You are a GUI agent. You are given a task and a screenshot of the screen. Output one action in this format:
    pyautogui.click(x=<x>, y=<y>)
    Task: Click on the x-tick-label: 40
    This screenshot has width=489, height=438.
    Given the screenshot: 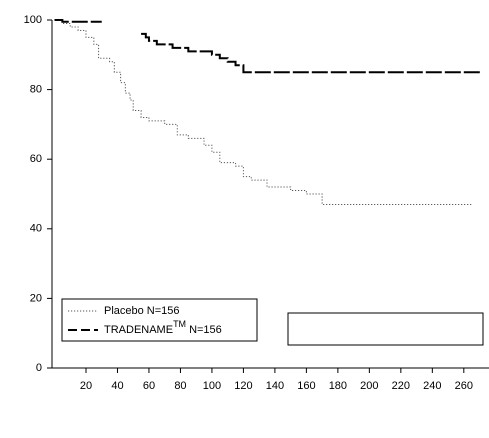 What is the action you would take?
    pyautogui.click(x=117, y=386)
    